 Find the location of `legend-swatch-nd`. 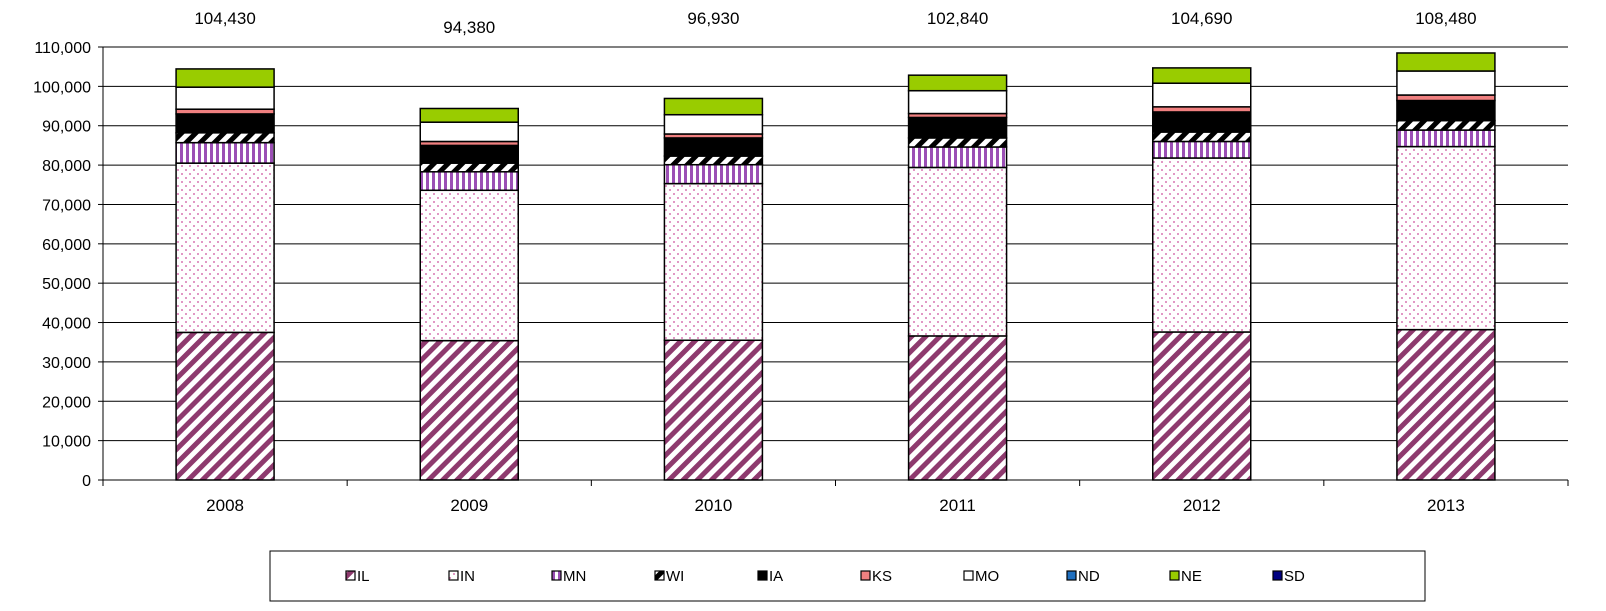

legend-swatch-nd is located at coordinates (1071, 575).